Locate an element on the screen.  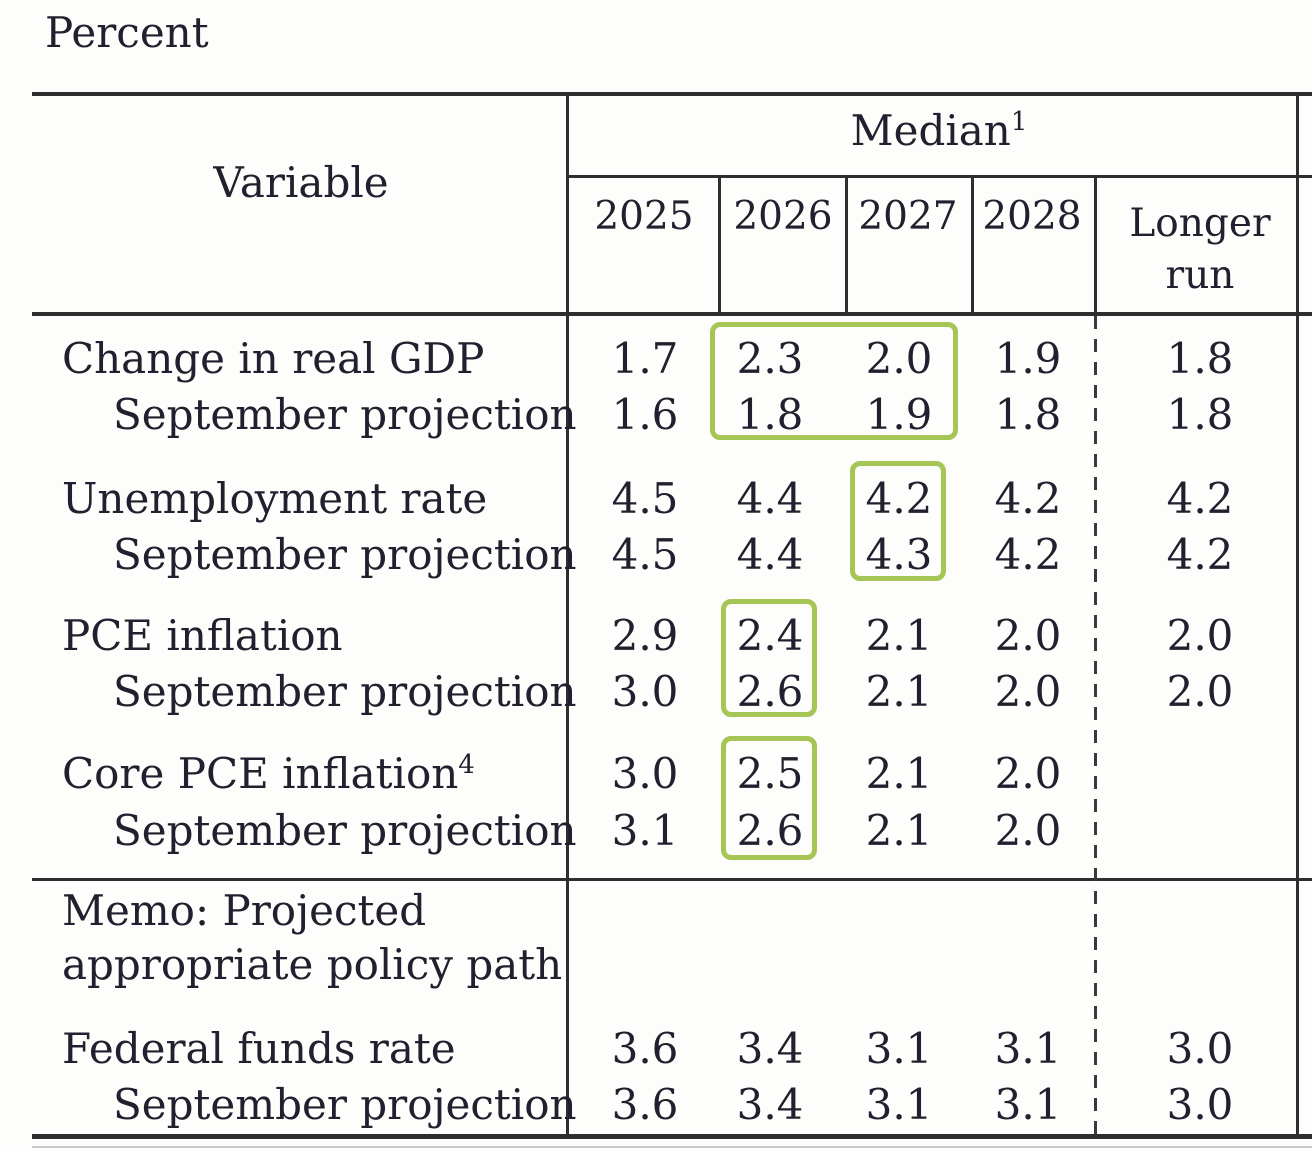
highlight-box-unemployment-2027 is located at coordinates (898, 521).